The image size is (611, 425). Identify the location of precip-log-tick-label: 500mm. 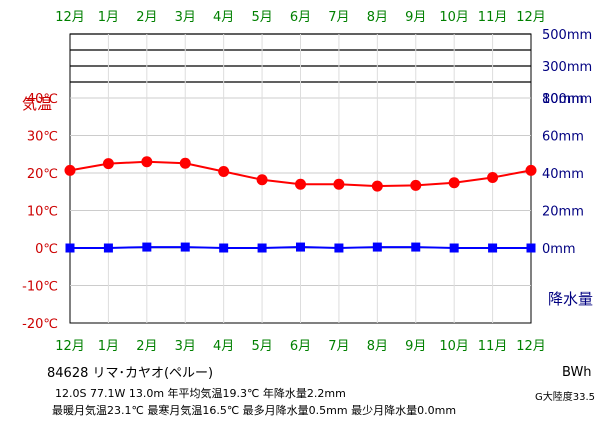
(567, 35).